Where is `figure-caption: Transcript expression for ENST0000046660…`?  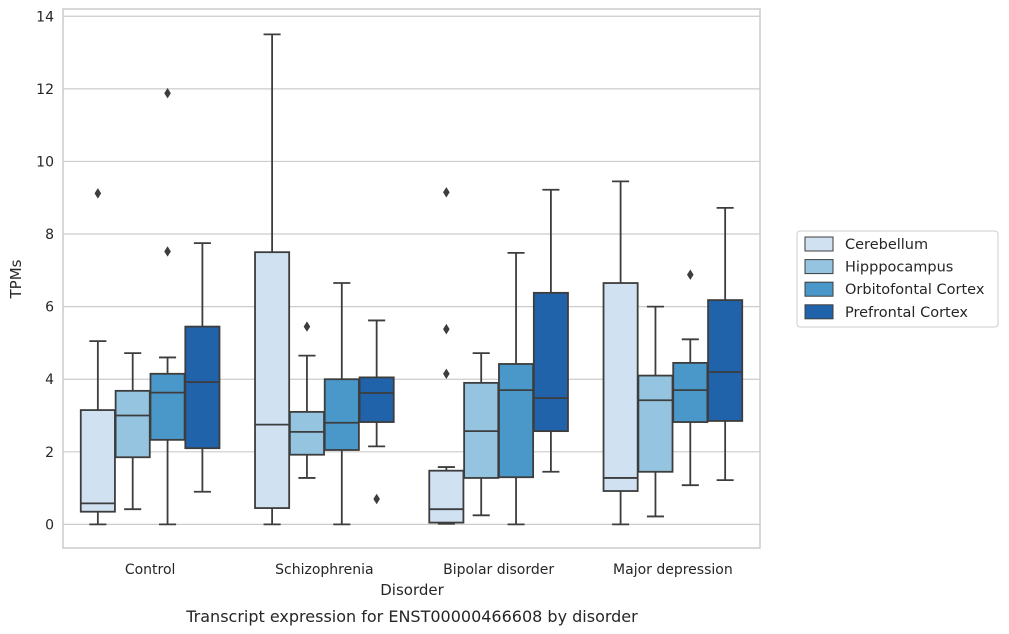
figure-caption: Transcript expression for ENST0000046660… is located at coordinates (411, 616).